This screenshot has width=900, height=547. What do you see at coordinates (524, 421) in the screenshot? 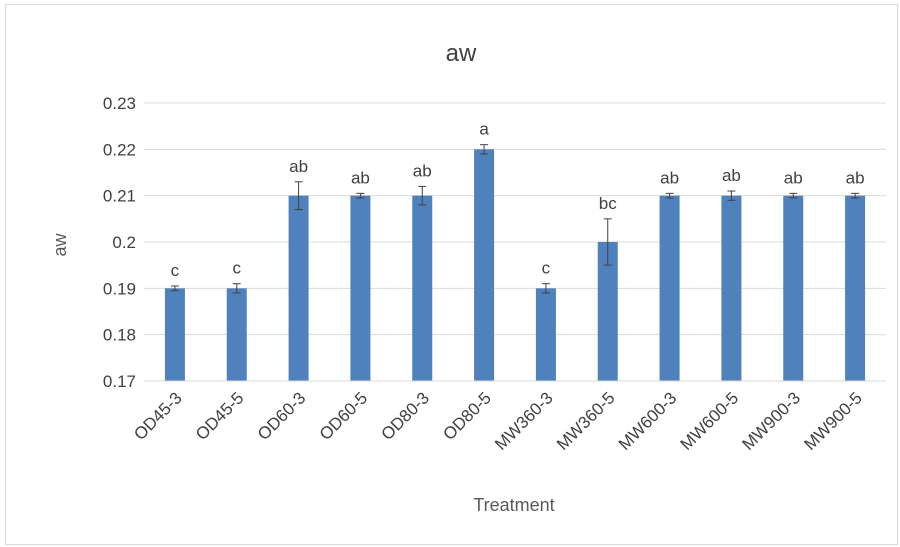
I see `x-tick-label: MW360-3` at bounding box center [524, 421].